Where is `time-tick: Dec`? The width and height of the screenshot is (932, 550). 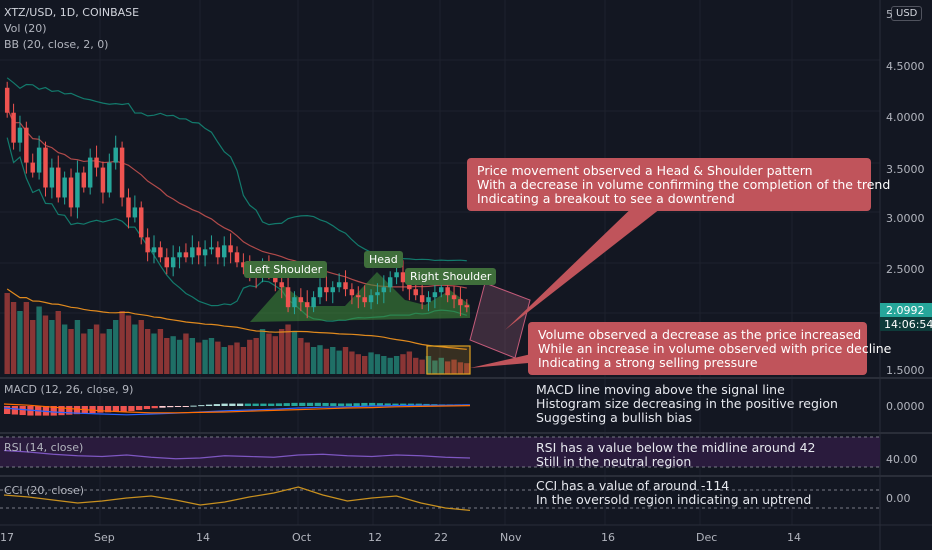 time-tick: Dec is located at coordinates (707, 537).